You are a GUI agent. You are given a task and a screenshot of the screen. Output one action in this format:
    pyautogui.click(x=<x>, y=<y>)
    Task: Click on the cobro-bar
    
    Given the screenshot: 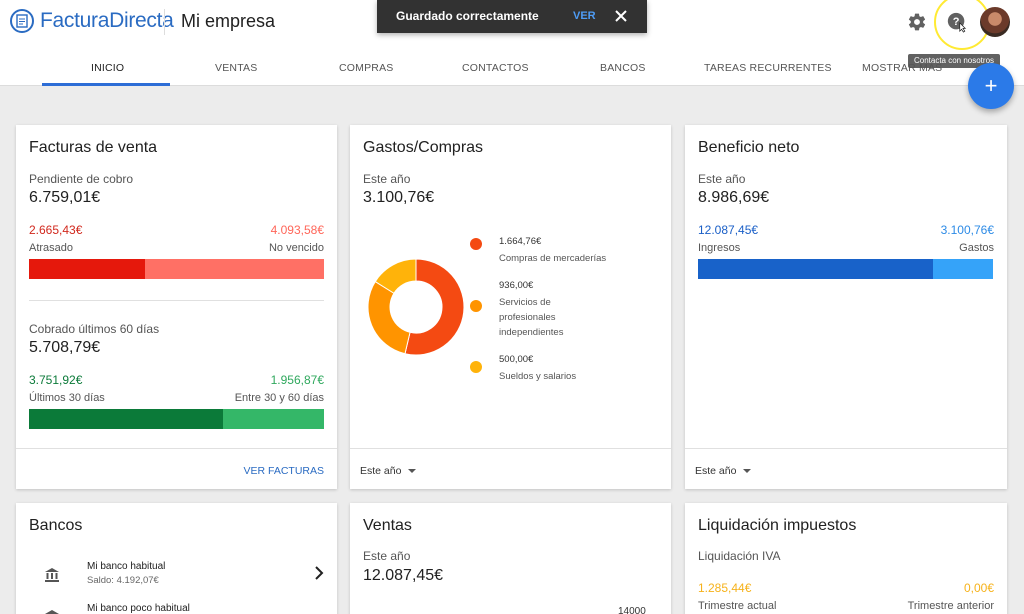 What is the action you would take?
    pyautogui.click(x=176, y=269)
    